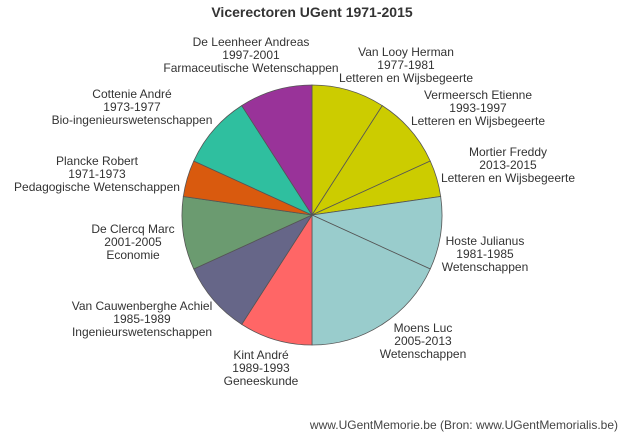 The height and width of the screenshot is (434, 624). I want to click on slice-label-period: 2005-2013, so click(423, 341).